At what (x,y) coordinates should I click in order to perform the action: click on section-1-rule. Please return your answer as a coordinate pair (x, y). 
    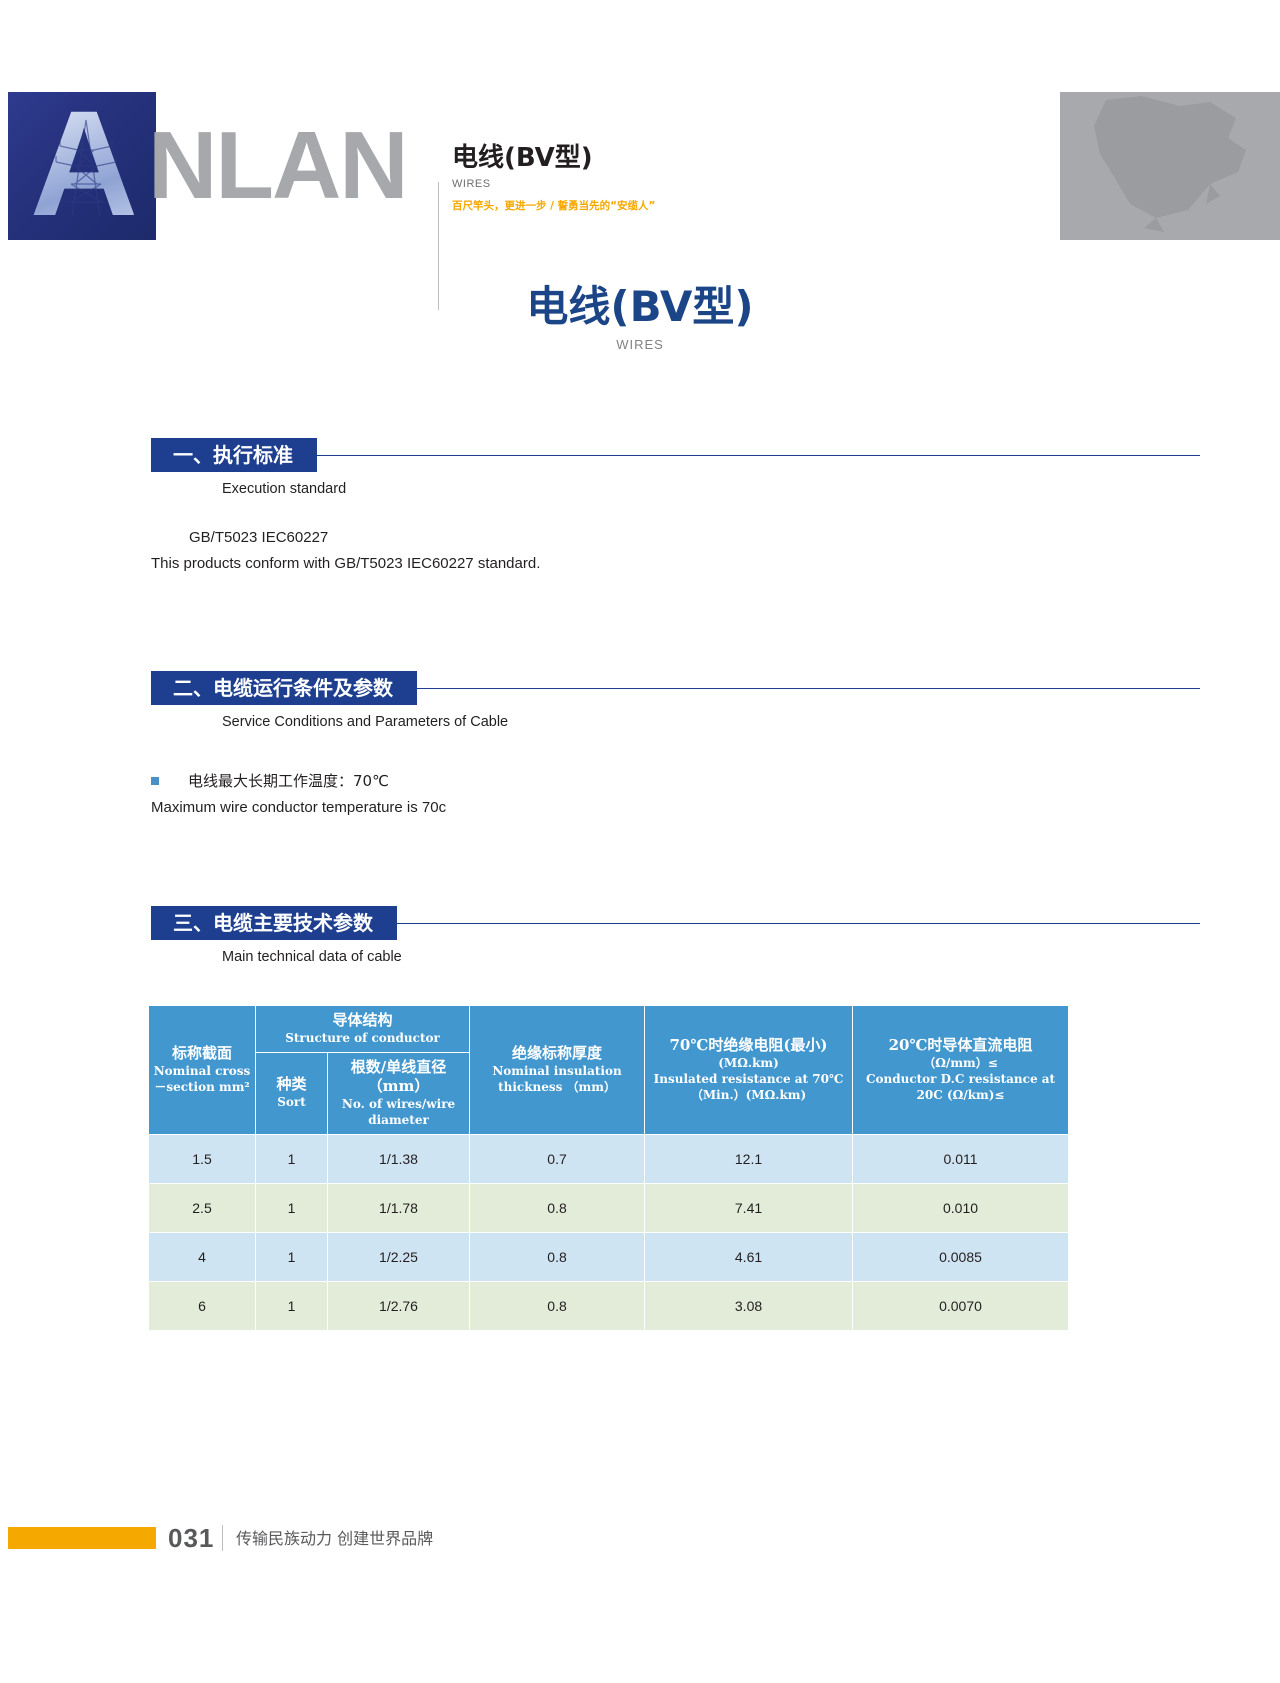
    Looking at the image, I should click on (675, 455).